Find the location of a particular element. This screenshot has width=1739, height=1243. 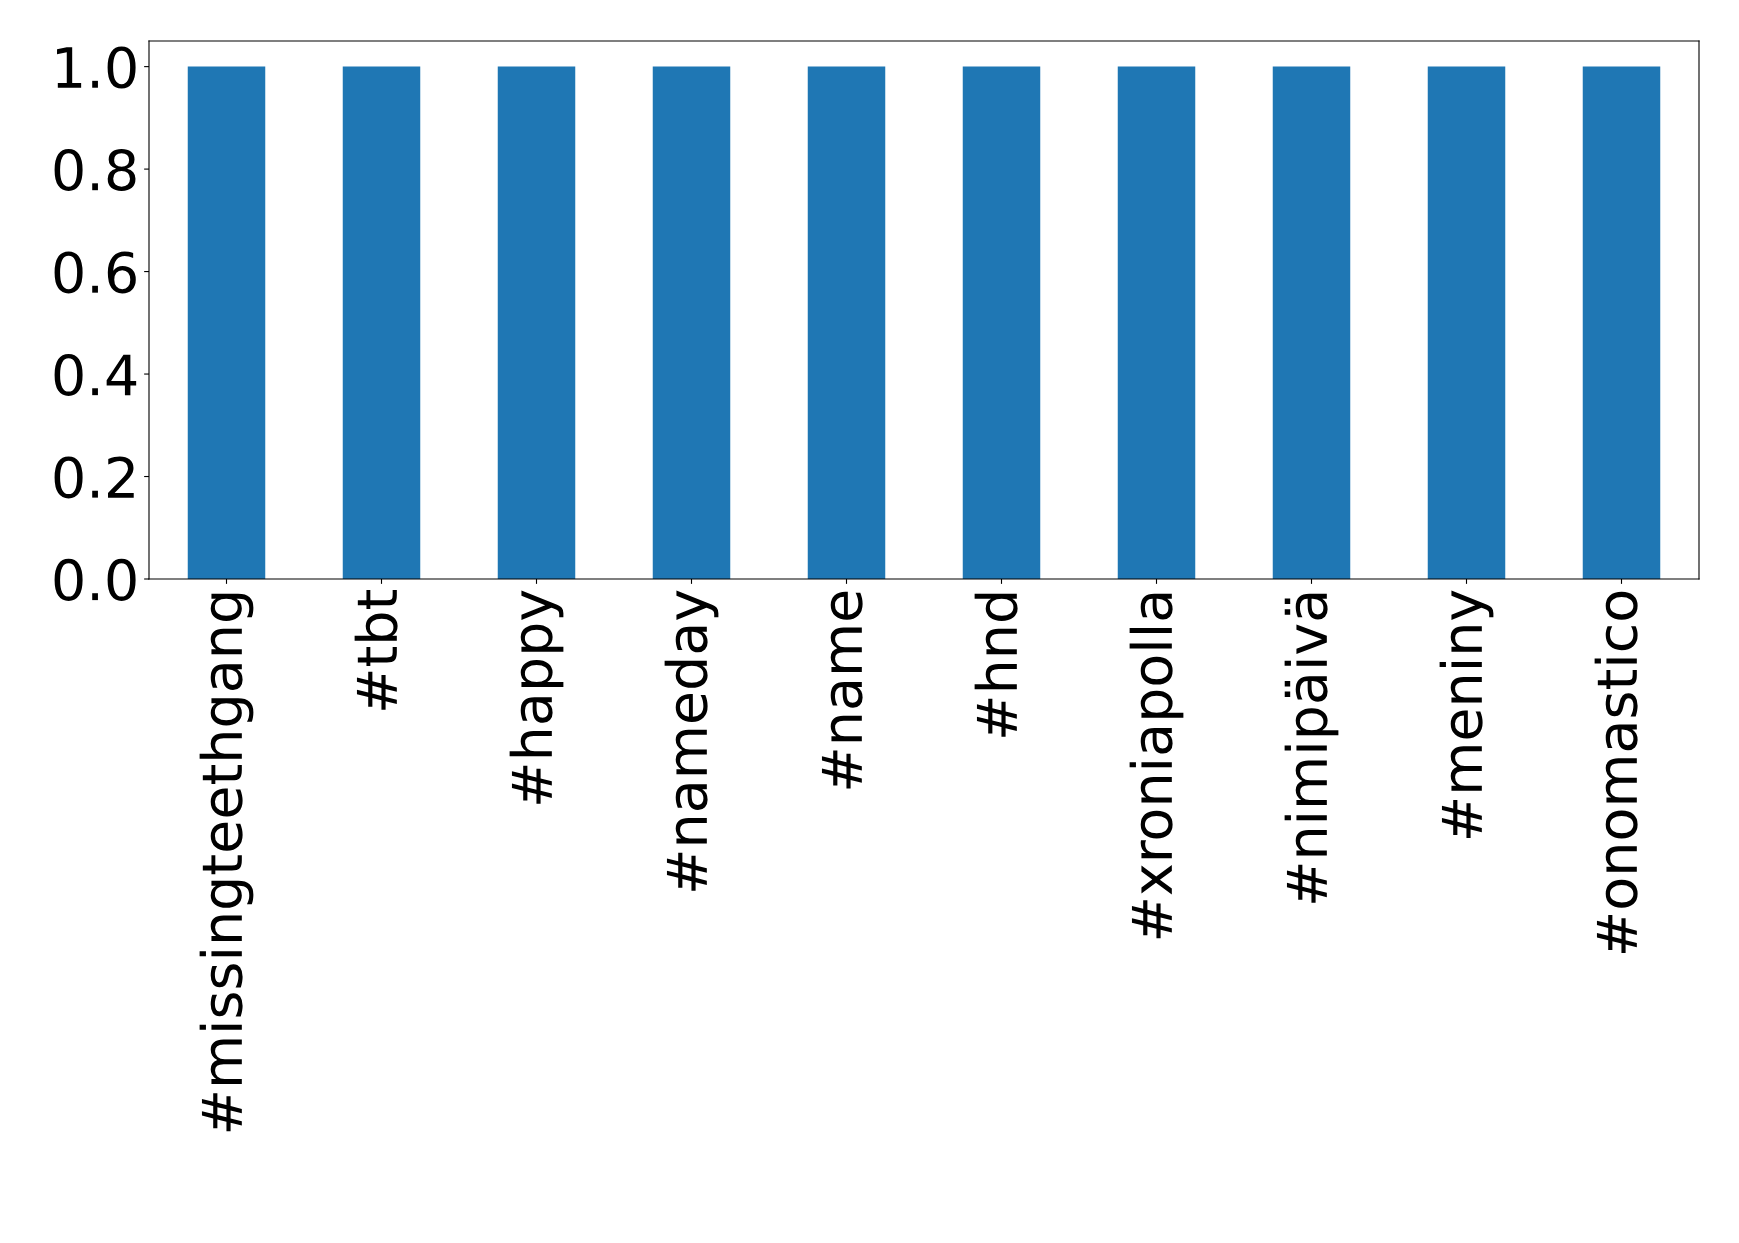

y-tick-label: 0.8 is located at coordinates (95, 169).